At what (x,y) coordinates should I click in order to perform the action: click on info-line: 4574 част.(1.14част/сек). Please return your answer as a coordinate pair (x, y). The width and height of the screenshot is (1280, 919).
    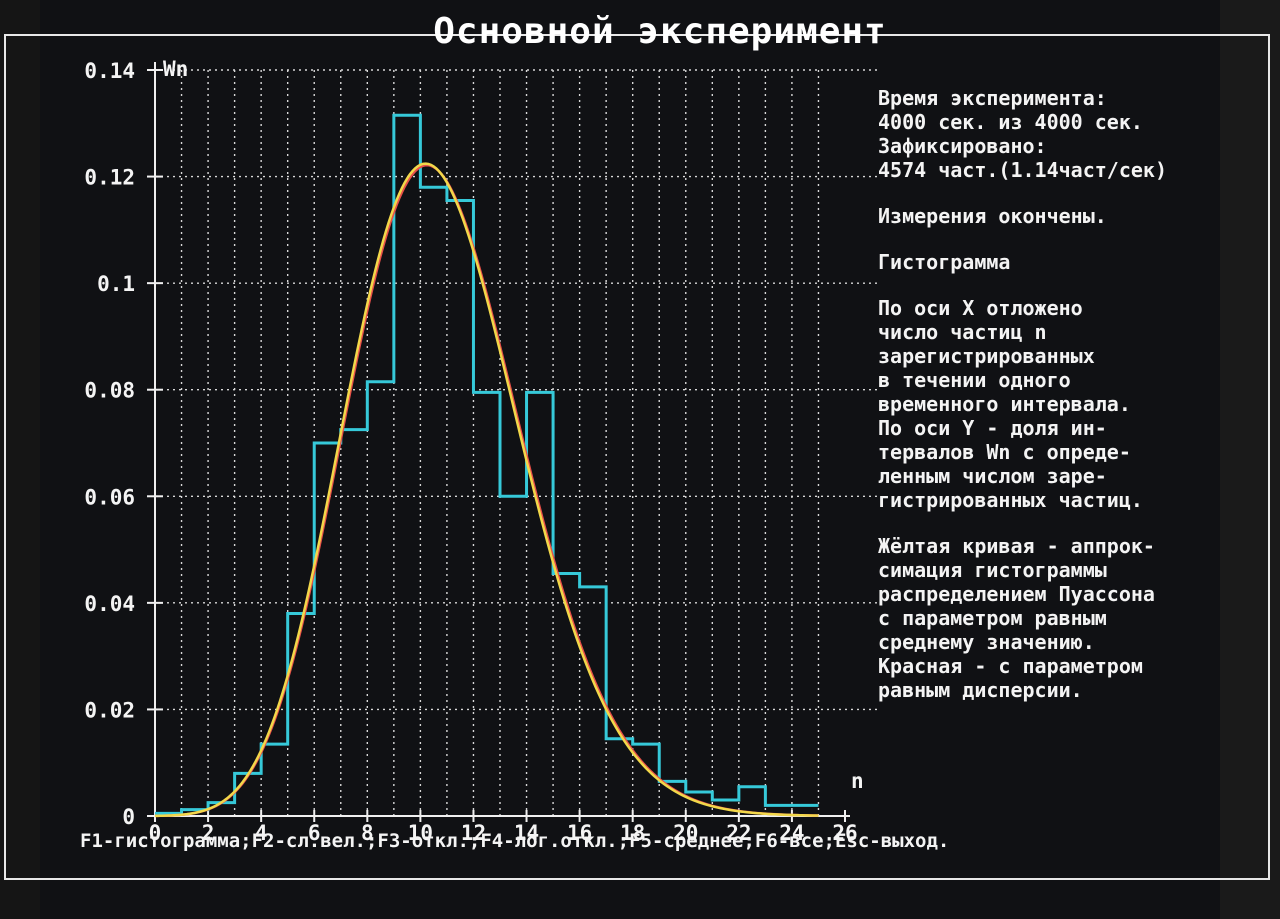
    Looking at the image, I should click on (1022, 170).